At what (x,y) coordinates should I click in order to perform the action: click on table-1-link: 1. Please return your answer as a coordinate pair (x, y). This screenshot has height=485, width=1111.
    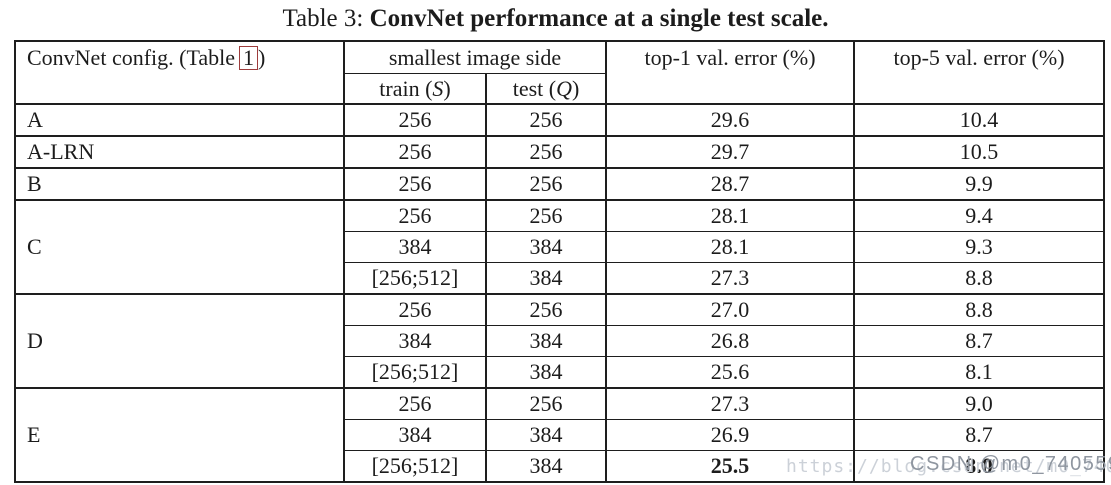
    Looking at the image, I should click on (249, 58).